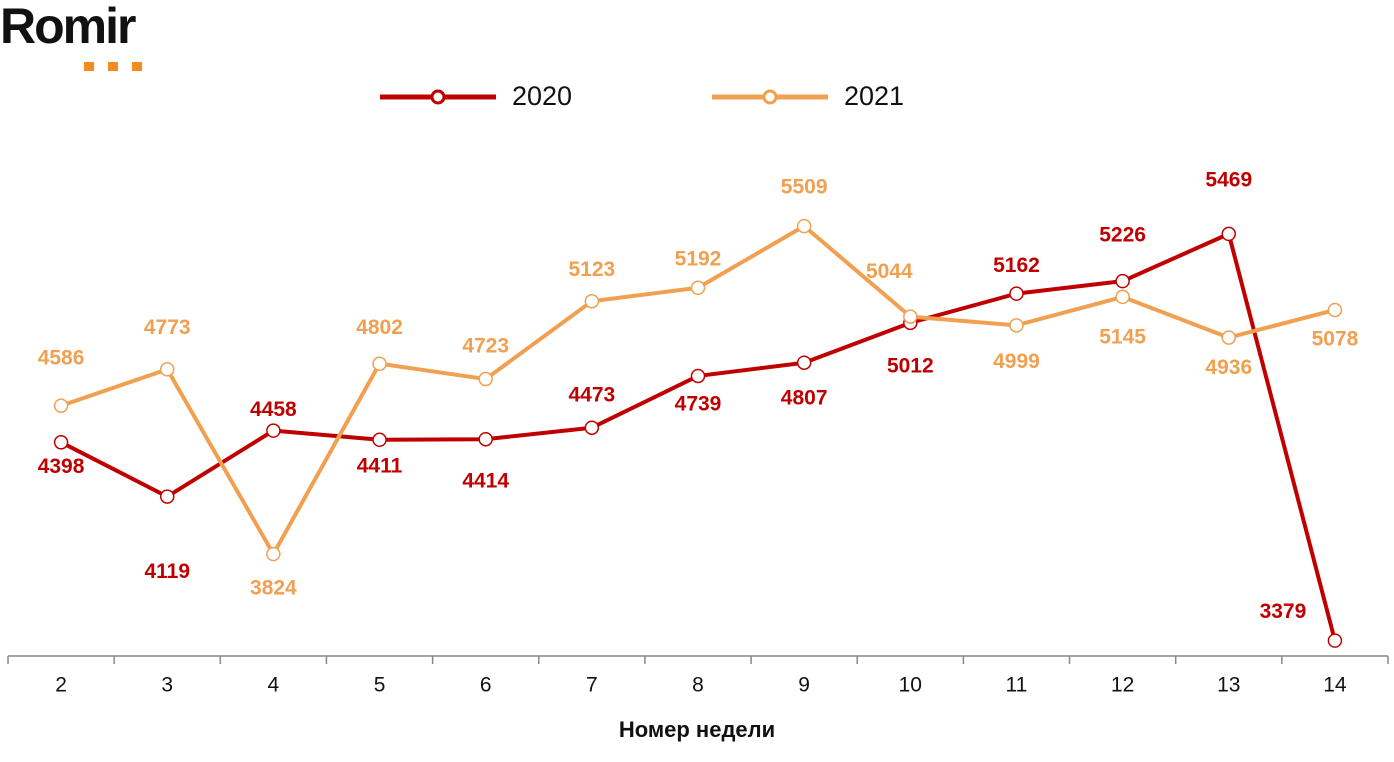 The image size is (1394, 762). Describe the element at coordinates (1122, 235) in the screenshot. I see `data-label: 5226` at that location.